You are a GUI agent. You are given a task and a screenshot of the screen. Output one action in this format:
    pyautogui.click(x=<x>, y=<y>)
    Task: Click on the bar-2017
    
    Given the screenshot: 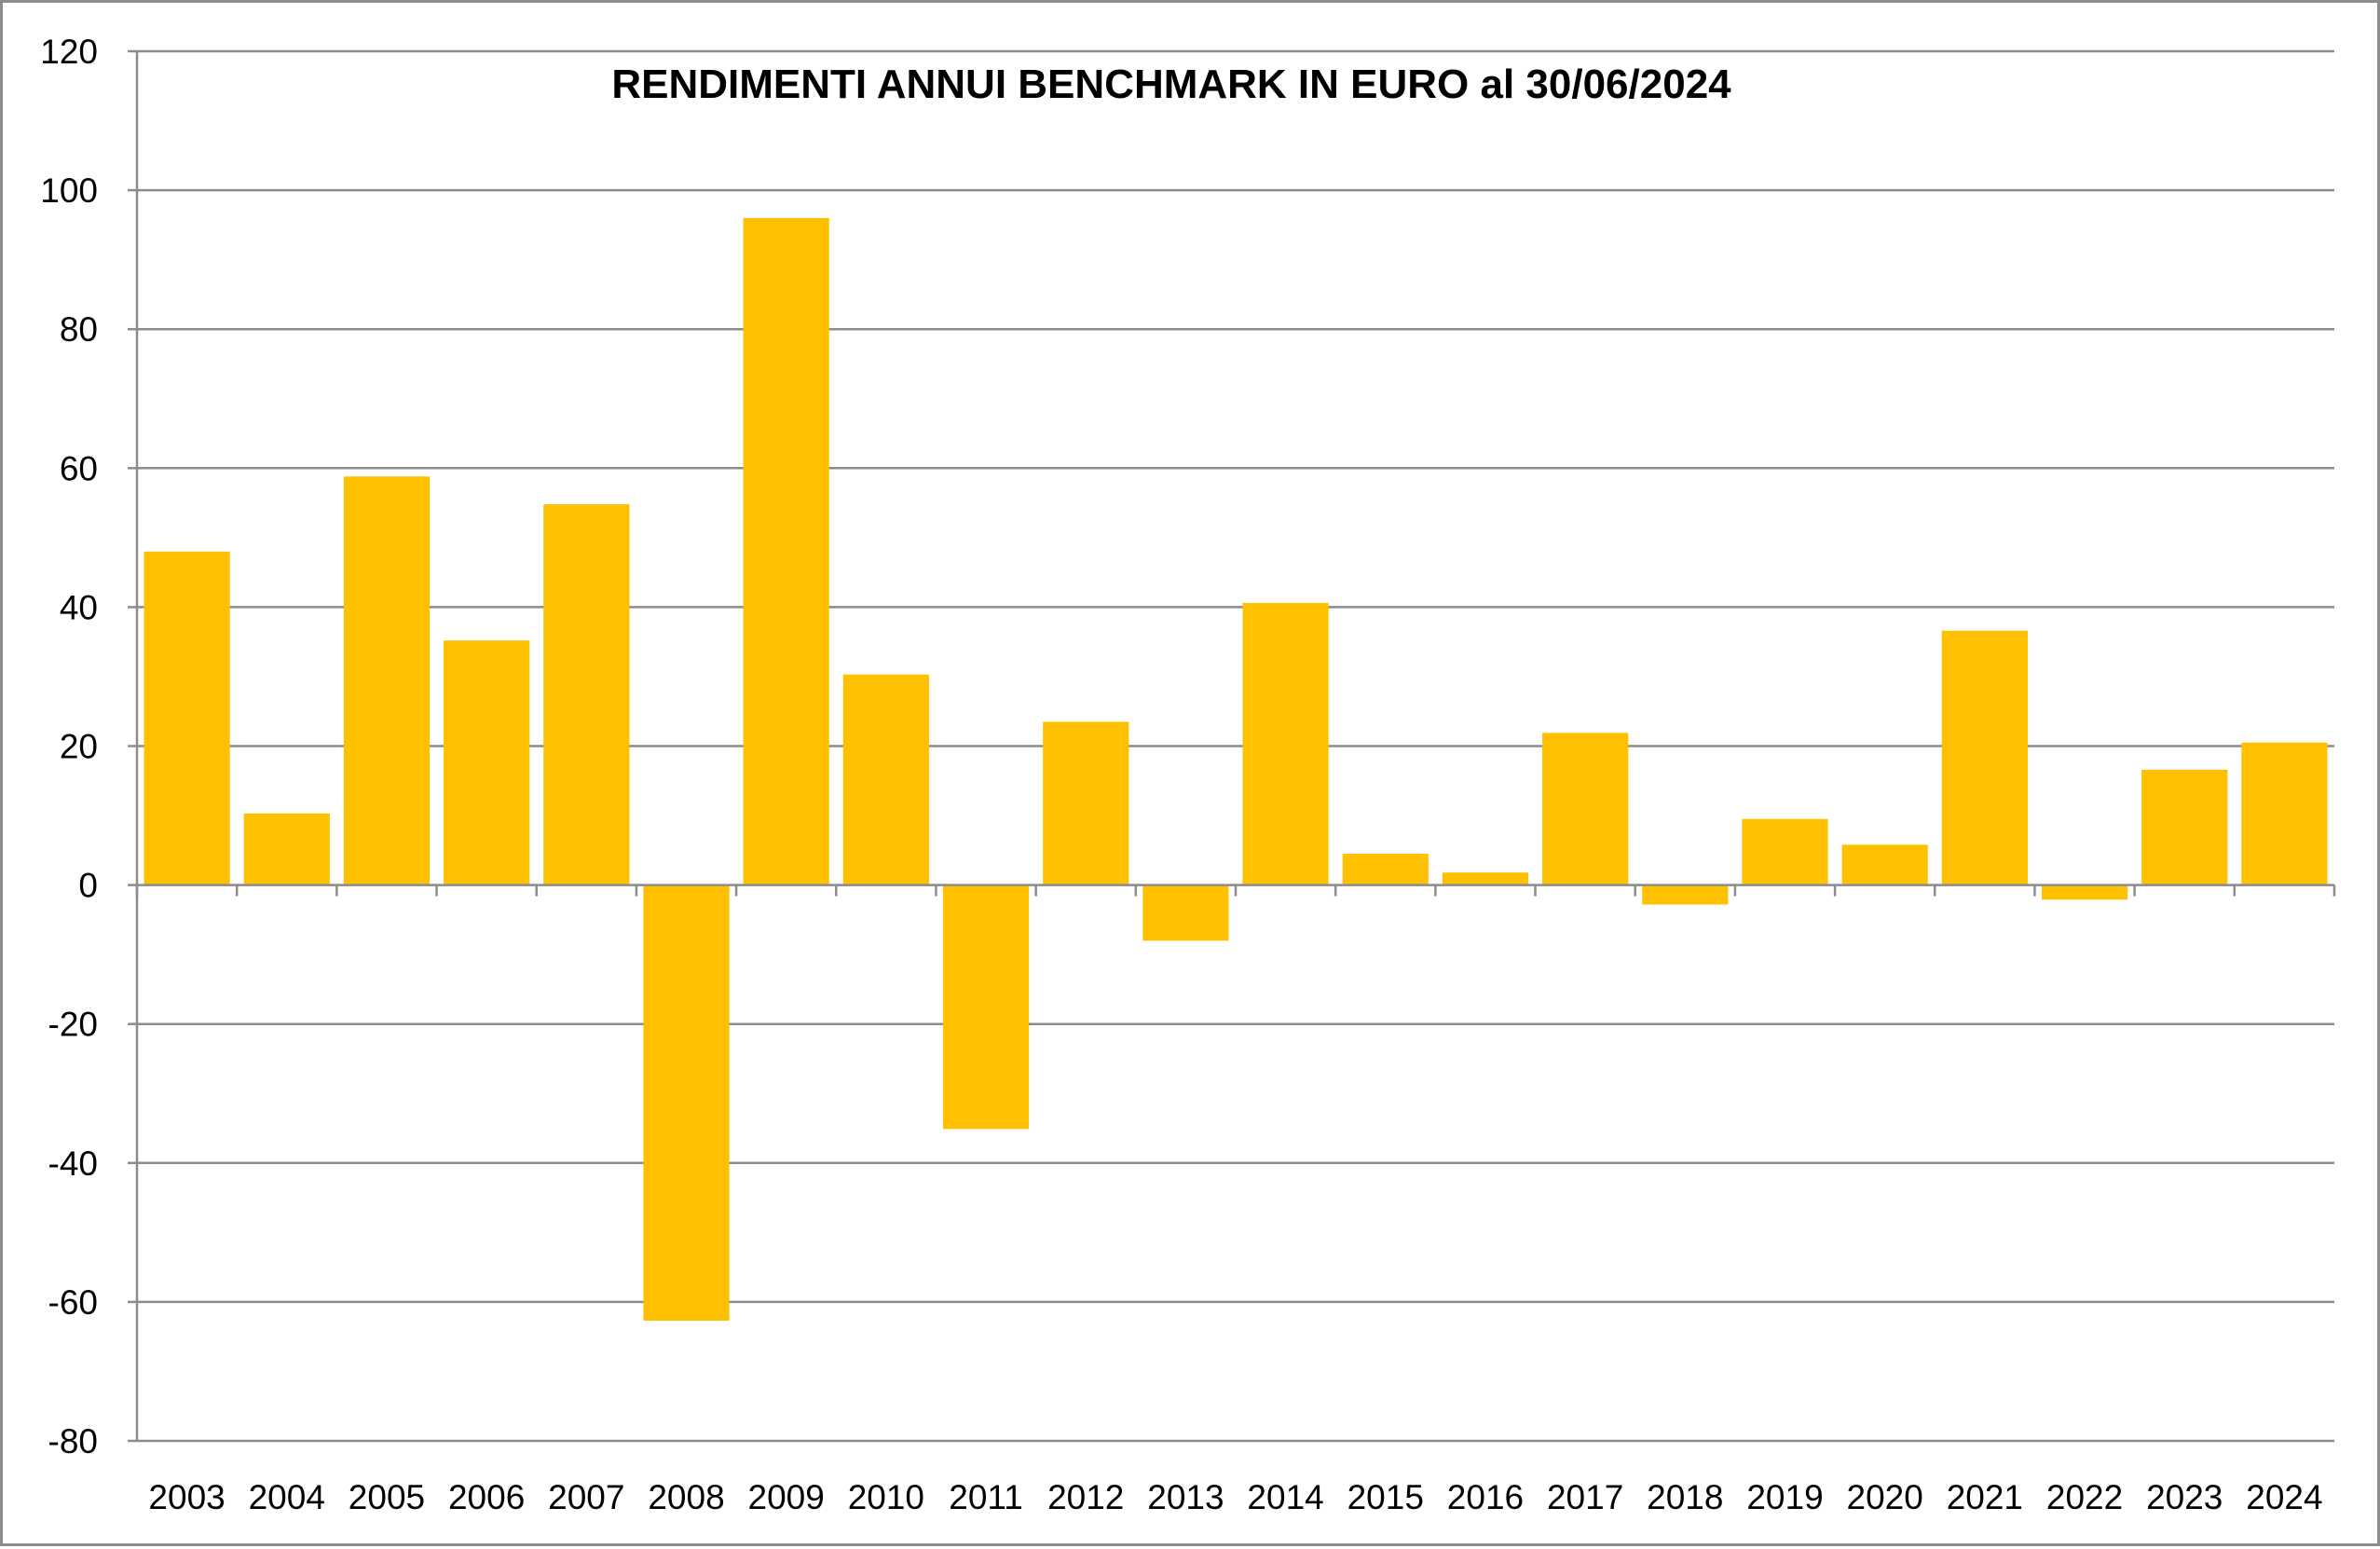 What is the action you would take?
    pyautogui.click(x=1585, y=809)
    